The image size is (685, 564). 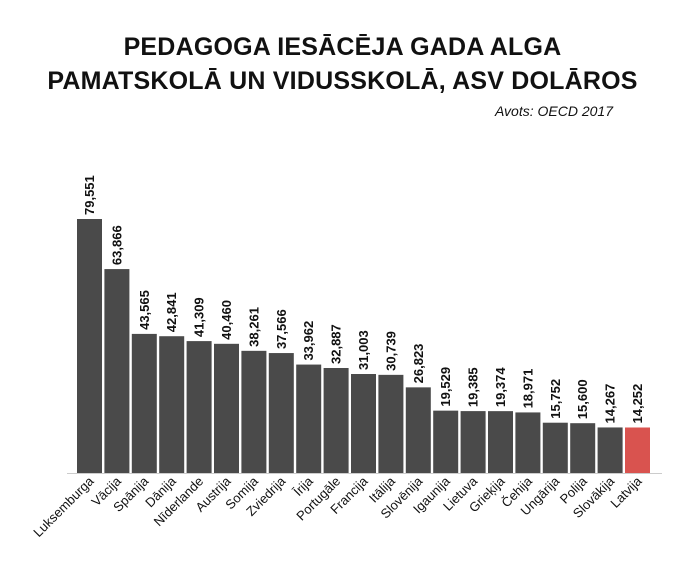 I want to click on data-label-6: 40,460, so click(x=226, y=320).